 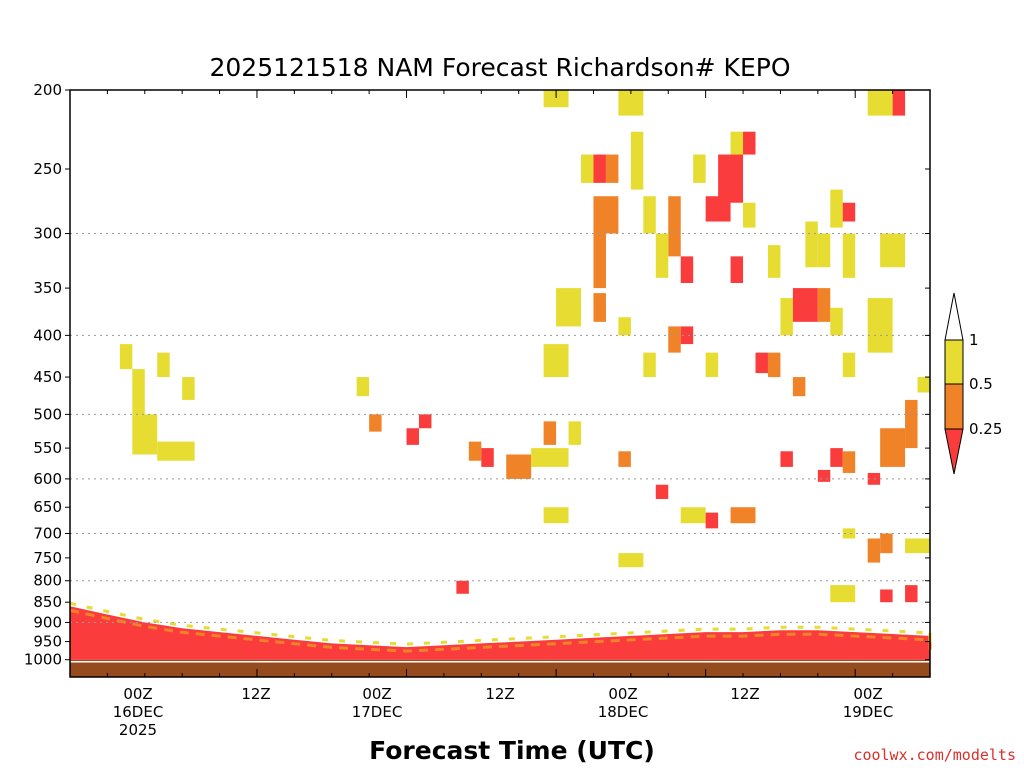 I want to click on y-tick-label: 900, so click(x=47, y=622).